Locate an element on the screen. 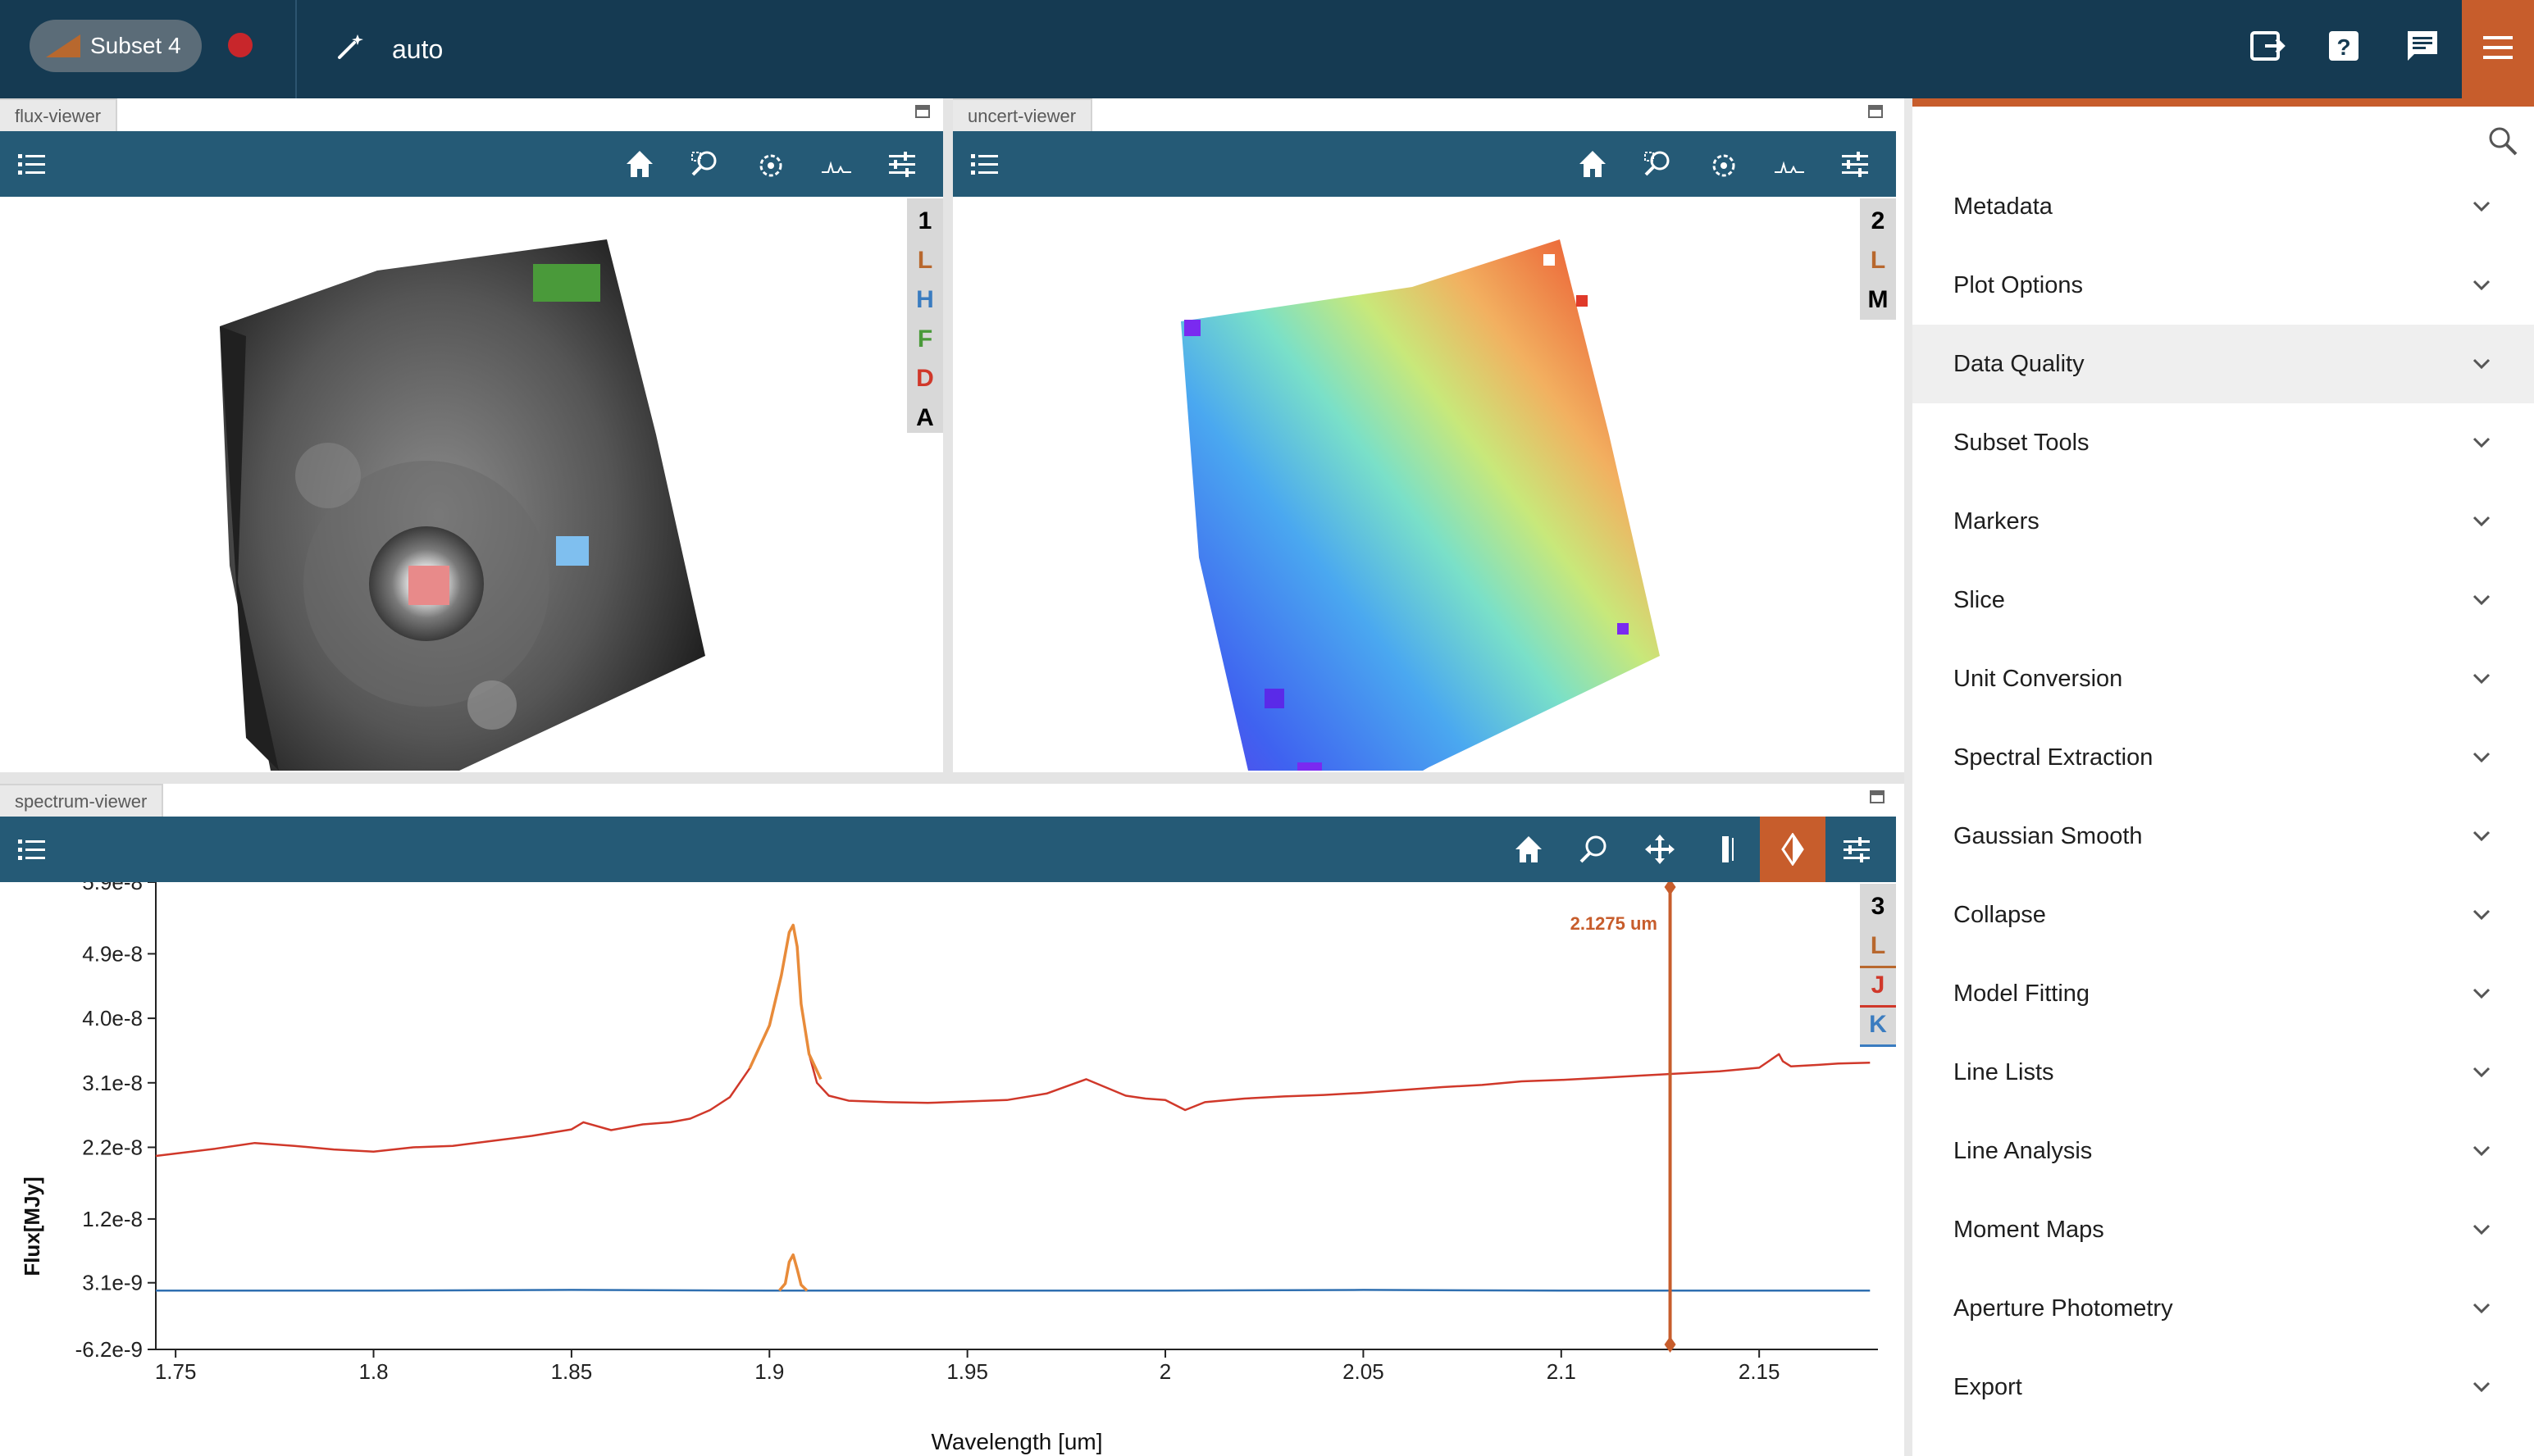 The image size is (2534, 1456). tray-item: Metadata is located at coordinates (2223, 206).